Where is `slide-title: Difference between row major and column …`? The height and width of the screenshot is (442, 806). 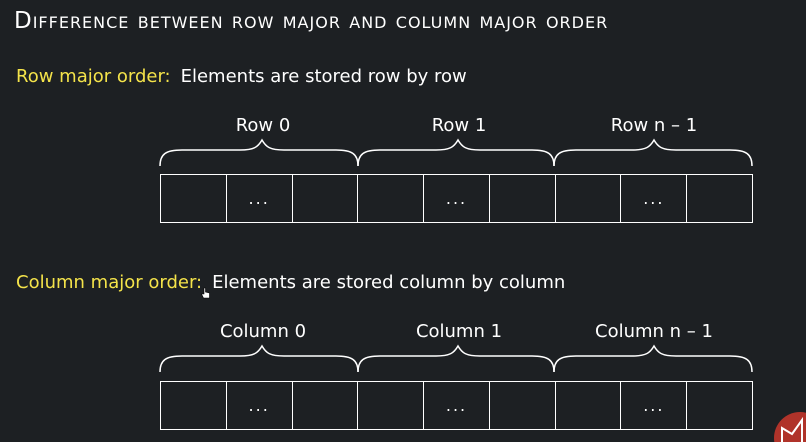
slide-title: Difference between row major and column … is located at coordinates (311, 21).